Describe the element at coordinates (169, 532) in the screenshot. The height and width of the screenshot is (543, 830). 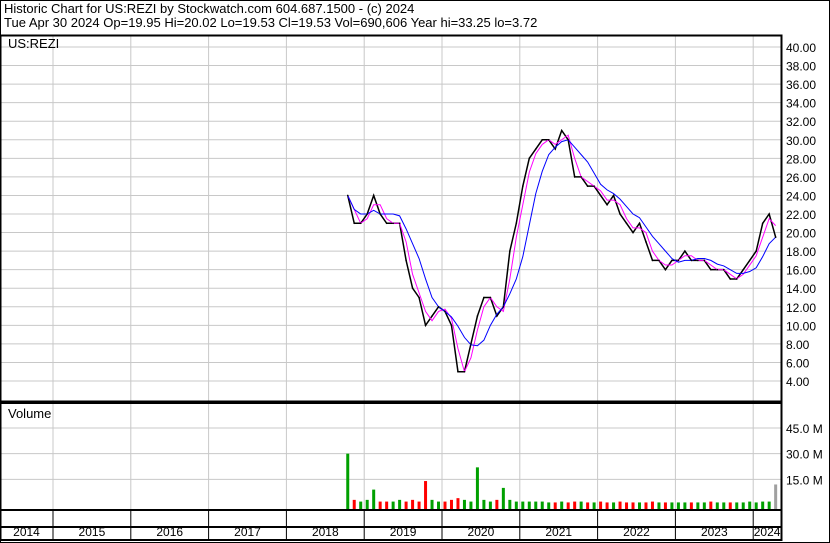
I see `year-label: 2016` at that location.